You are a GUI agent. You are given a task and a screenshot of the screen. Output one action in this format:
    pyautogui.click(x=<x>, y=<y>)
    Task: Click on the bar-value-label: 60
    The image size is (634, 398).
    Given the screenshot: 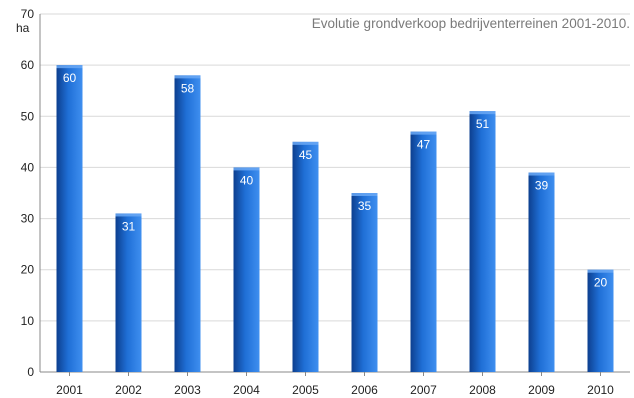 What is the action you would take?
    pyautogui.click(x=70, y=78)
    